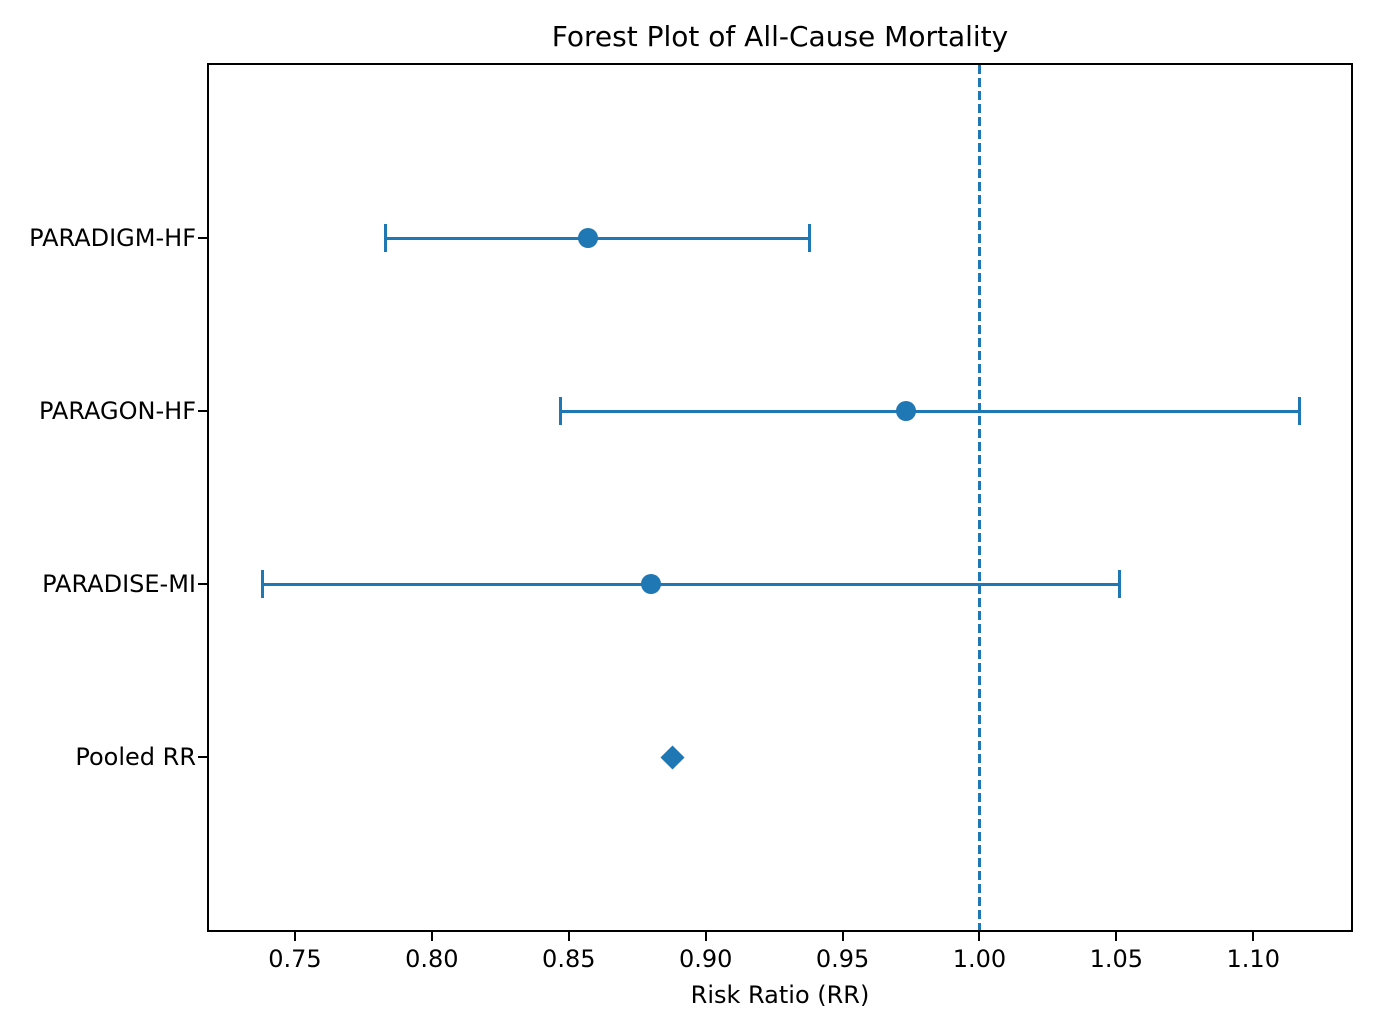 The height and width of the screenshot is (1034, 1379). I want to click on x-tick-label: 0.85, so click(569, 959).